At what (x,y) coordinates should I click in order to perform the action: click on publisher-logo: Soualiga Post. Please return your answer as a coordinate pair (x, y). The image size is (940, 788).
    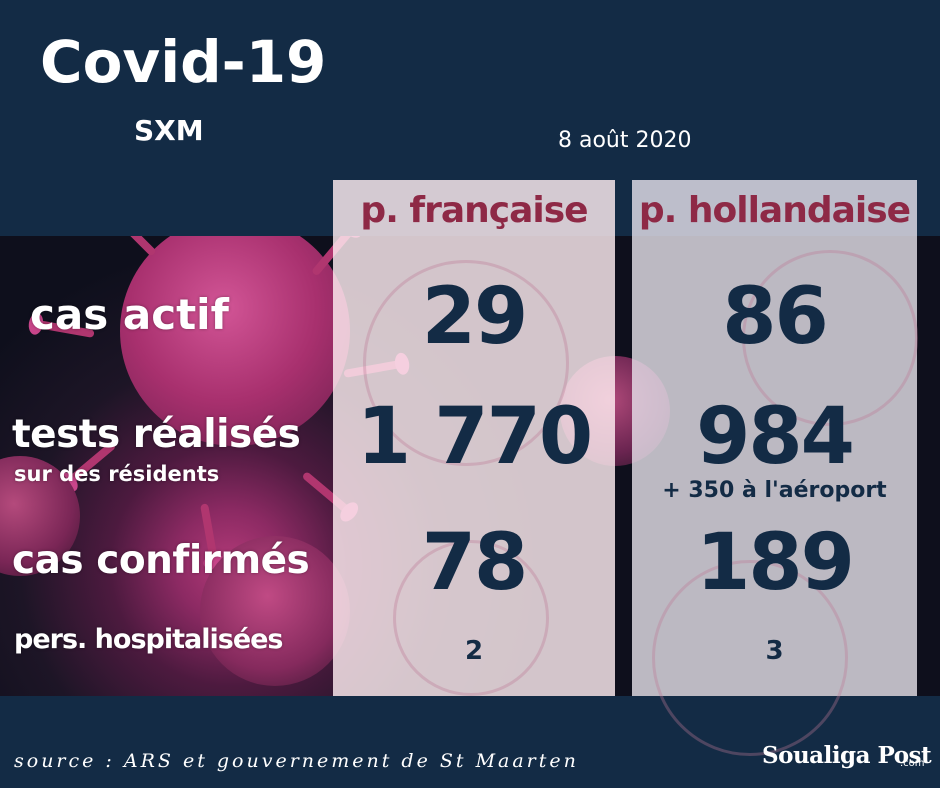
    Looking at the image, I should click on (847, 755).